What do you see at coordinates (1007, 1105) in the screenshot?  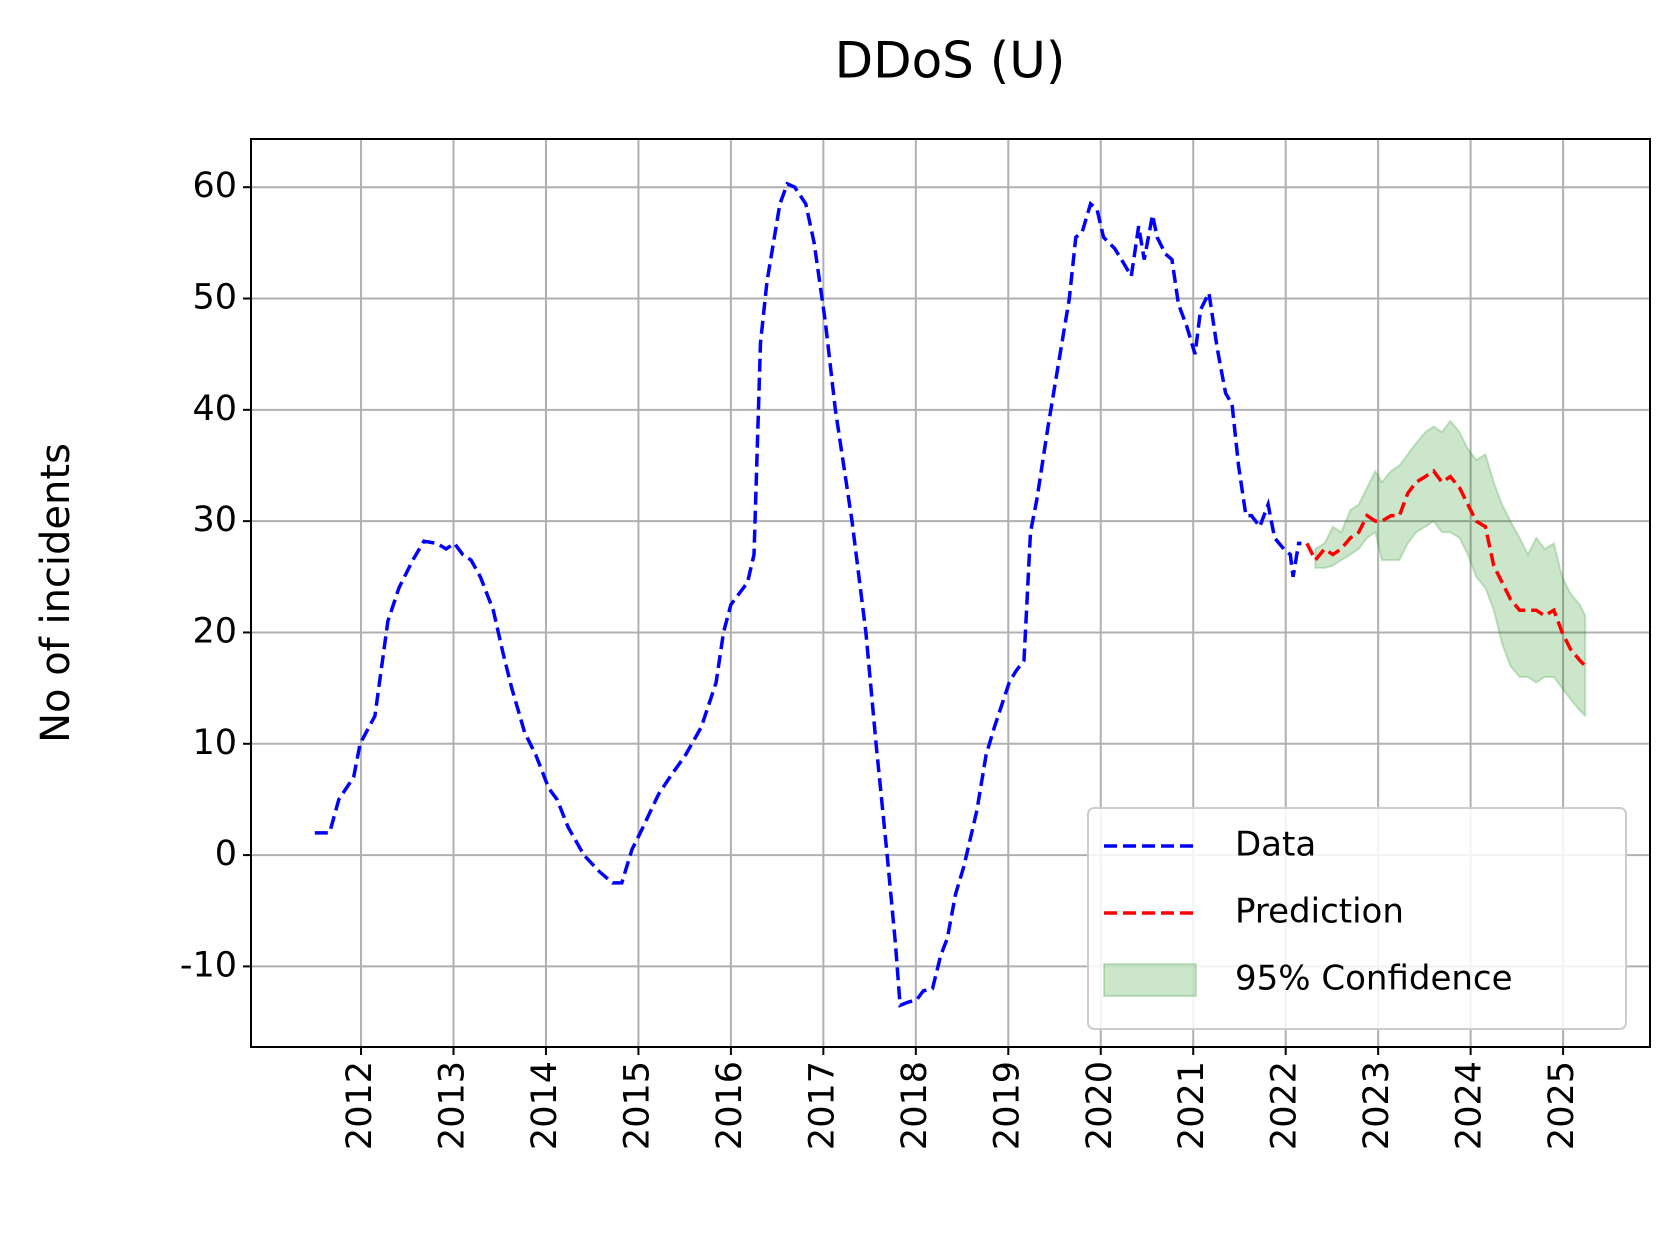 I see `x-tick-label: 2019` at bounding box center [1007, 1105].